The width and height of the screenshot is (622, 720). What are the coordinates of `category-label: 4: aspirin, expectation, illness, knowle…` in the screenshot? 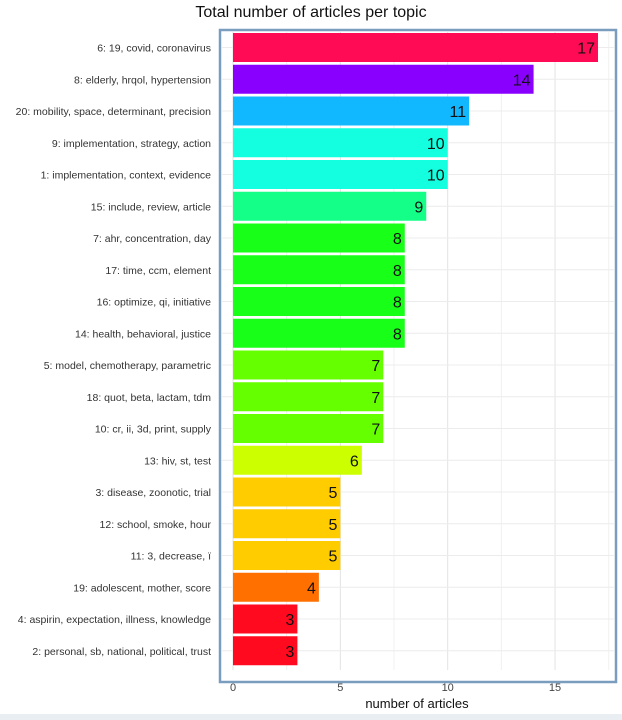 It's located at (114, 620).